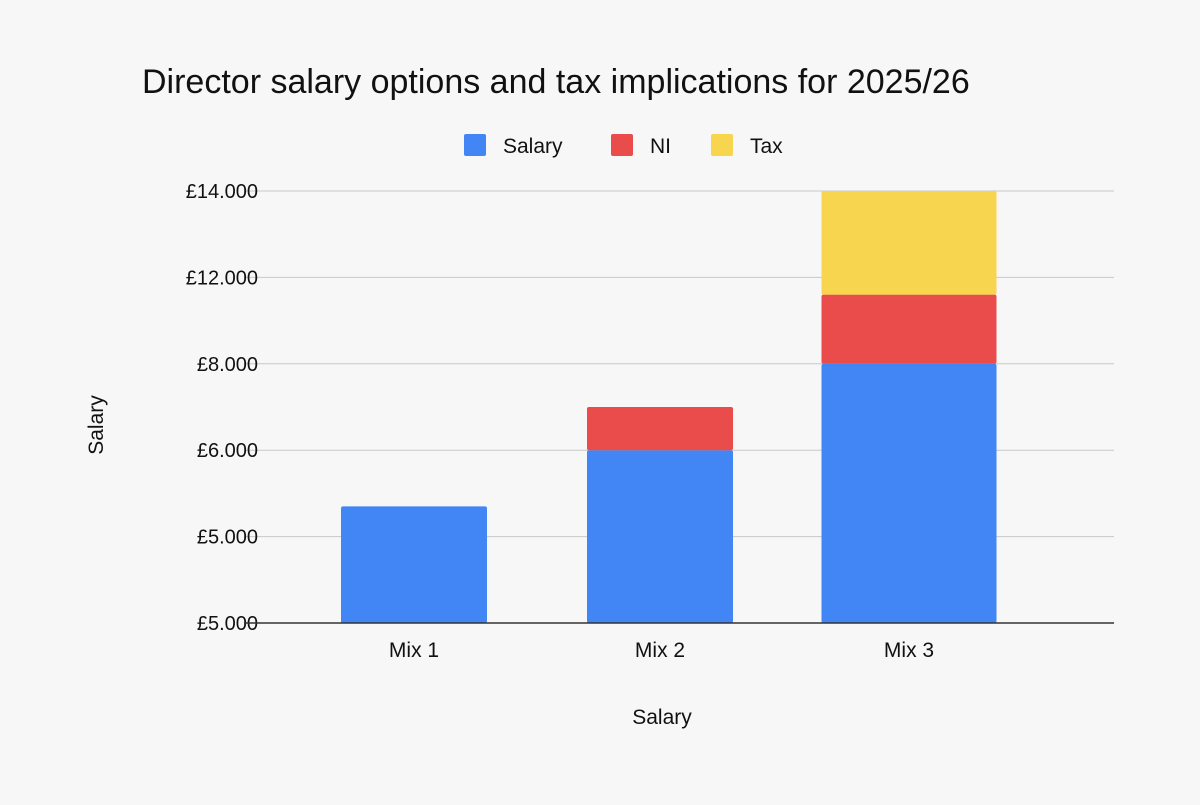 The height and width of the screenshot is (805, 1200). I want to click on legend-swatch-ni, so click(622, 145).